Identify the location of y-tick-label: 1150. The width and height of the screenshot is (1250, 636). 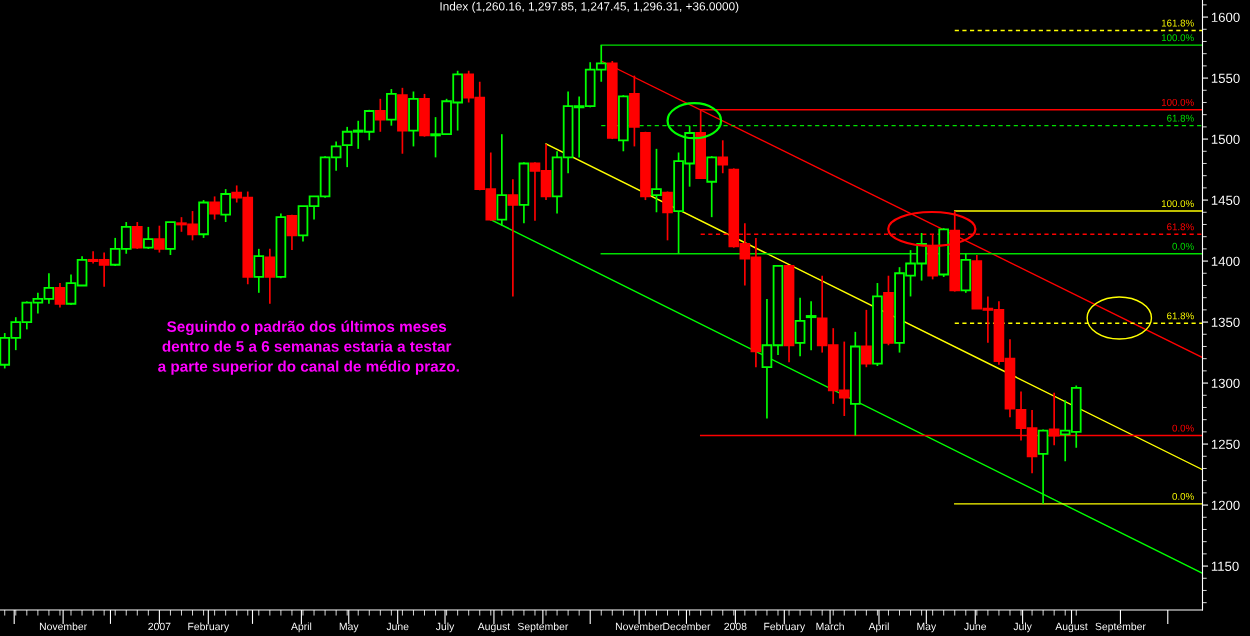
(1225, 566).